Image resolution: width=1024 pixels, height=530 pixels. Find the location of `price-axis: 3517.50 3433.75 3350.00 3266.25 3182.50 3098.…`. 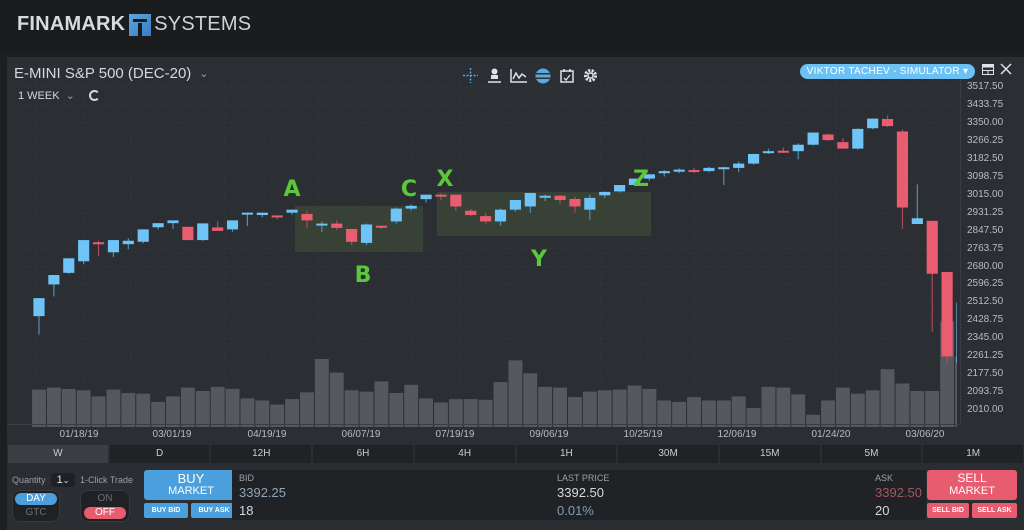

price-axis: 3517.50 3433.75 3350.00 3266.25 3182.50 3098.… is located at coordinates (992, 251).